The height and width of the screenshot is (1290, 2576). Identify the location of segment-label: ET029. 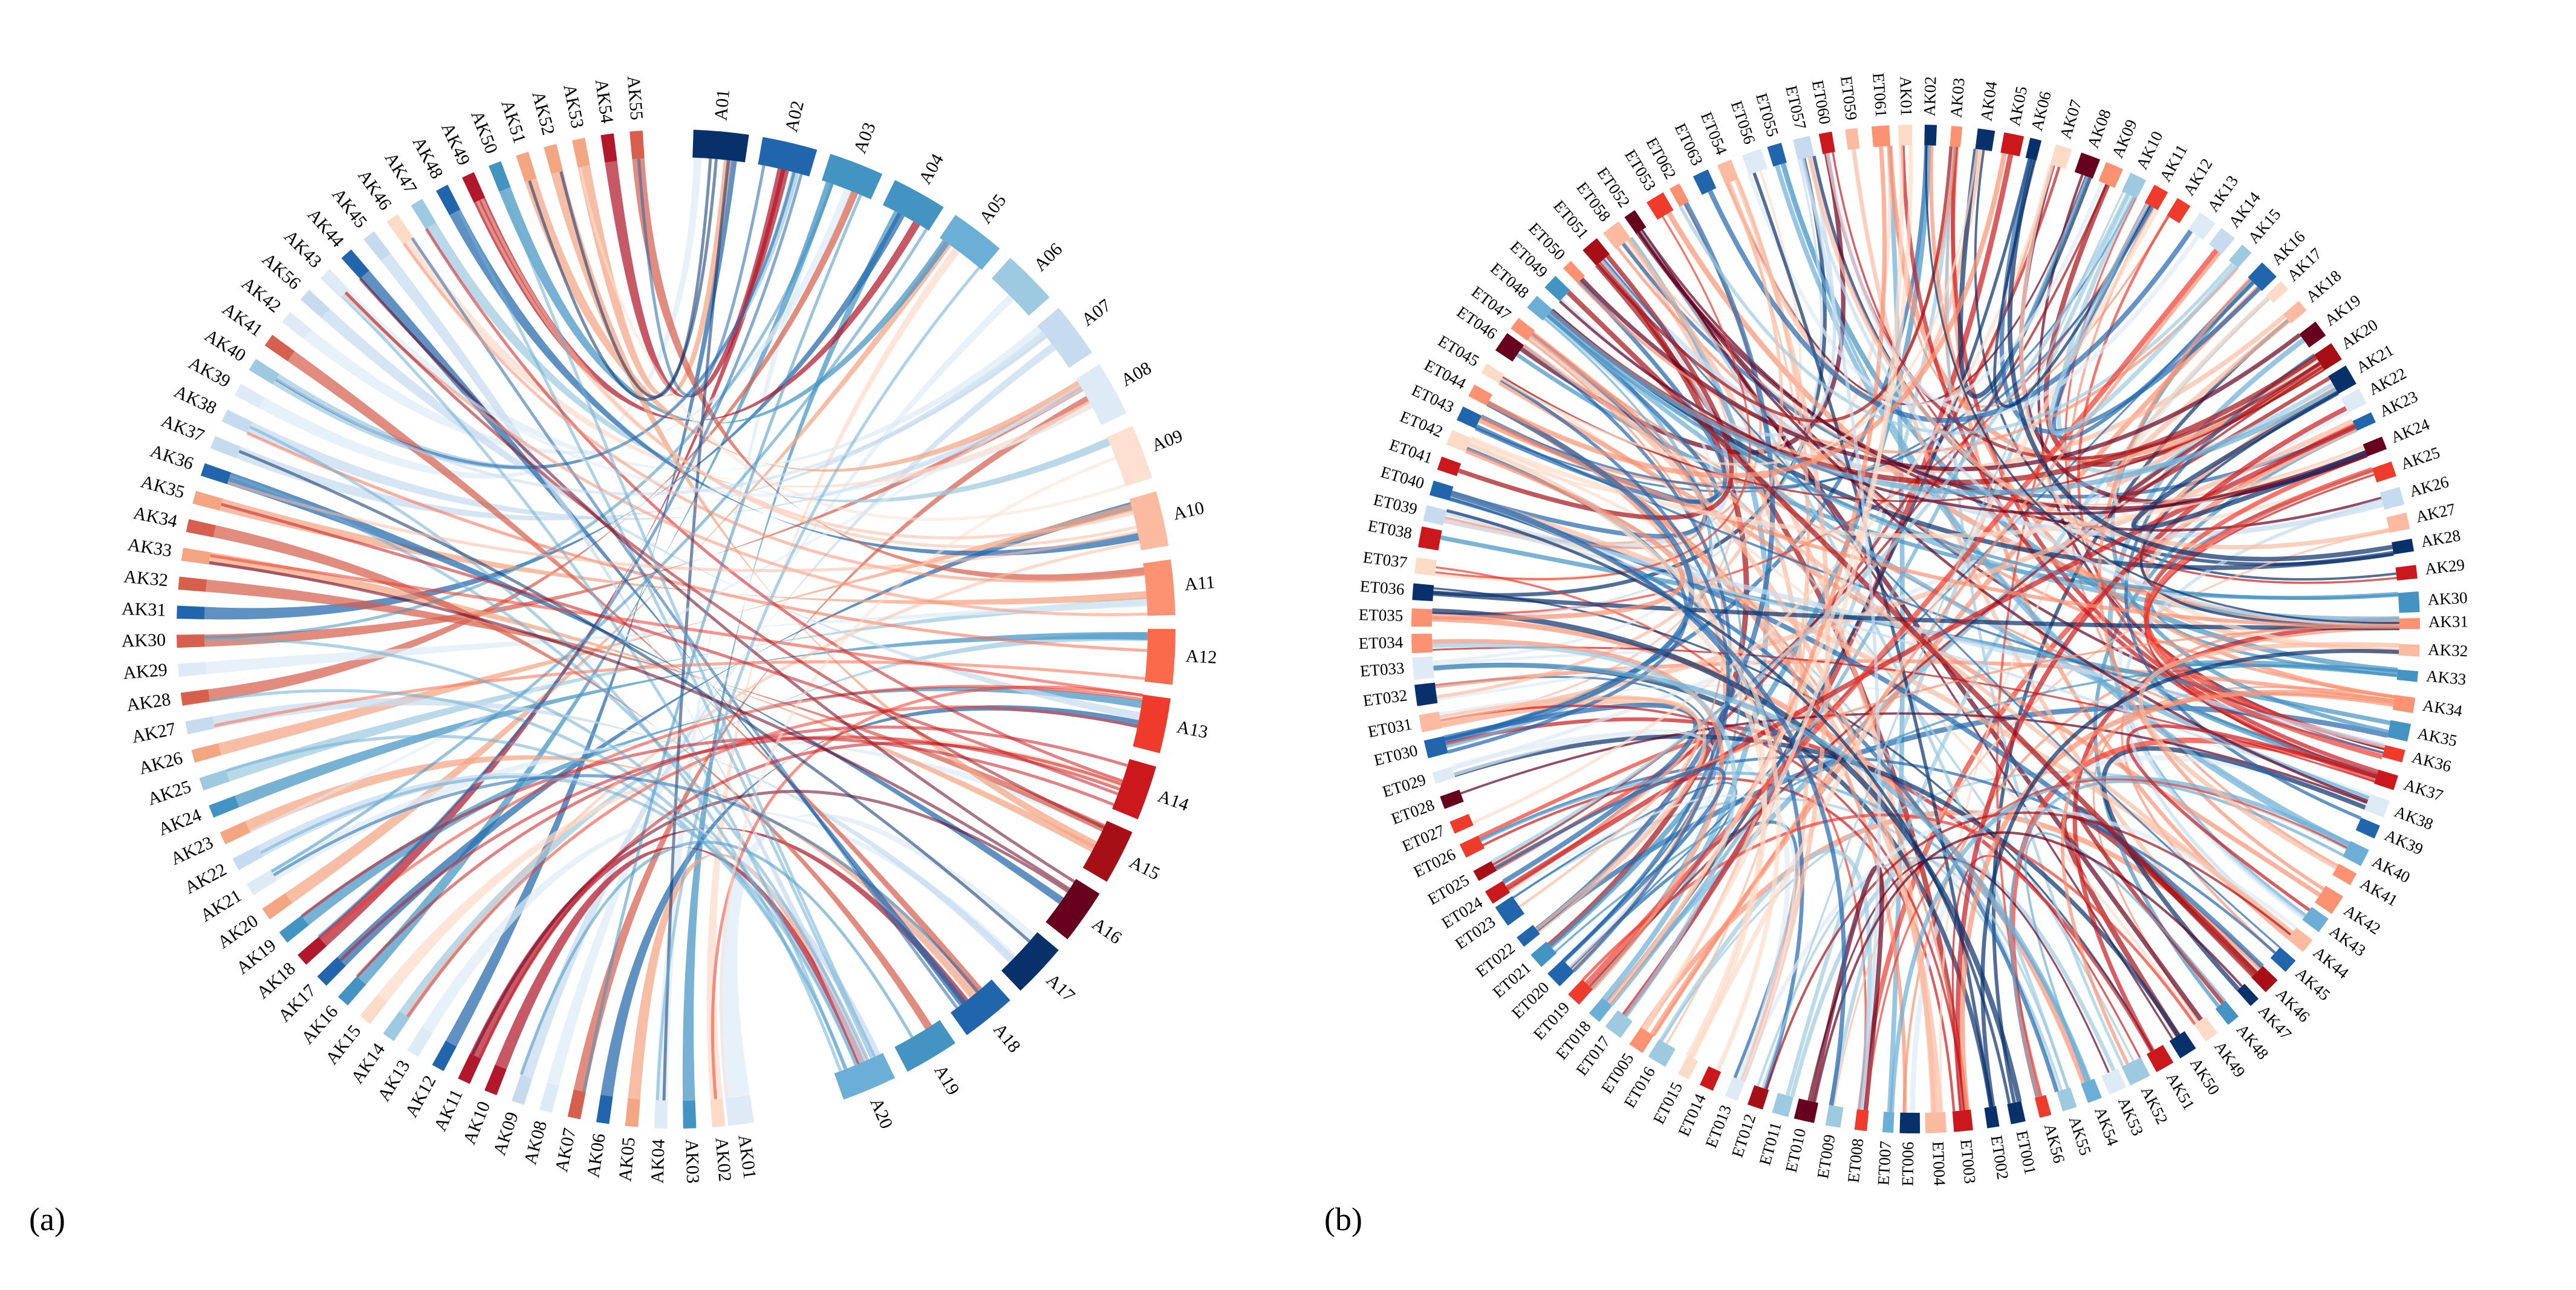
(1404, 785).